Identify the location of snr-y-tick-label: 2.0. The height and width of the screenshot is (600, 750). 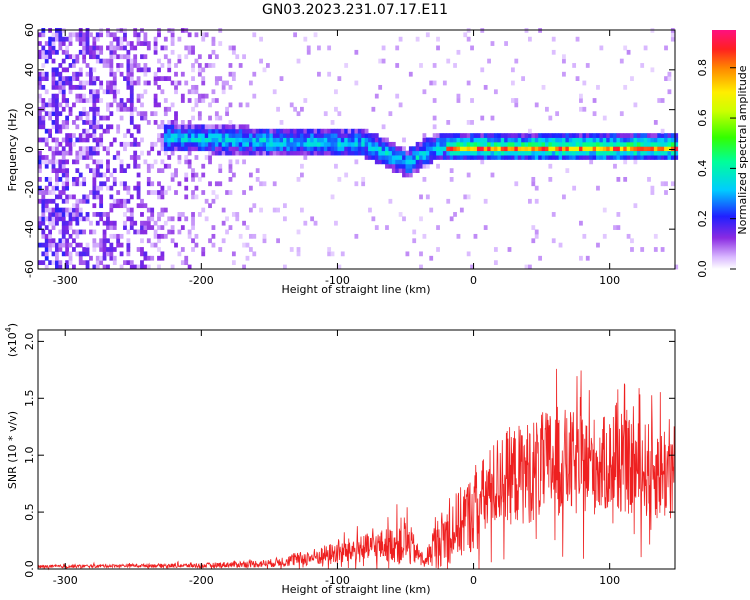
(29, 342).